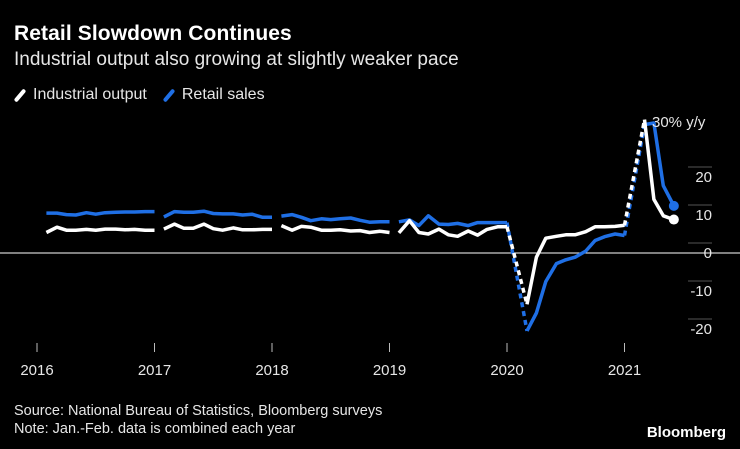 Image resolution: width=740 pixels, height=449 pixels. I want to click on y-tick-label: -10, so click(701, 291).